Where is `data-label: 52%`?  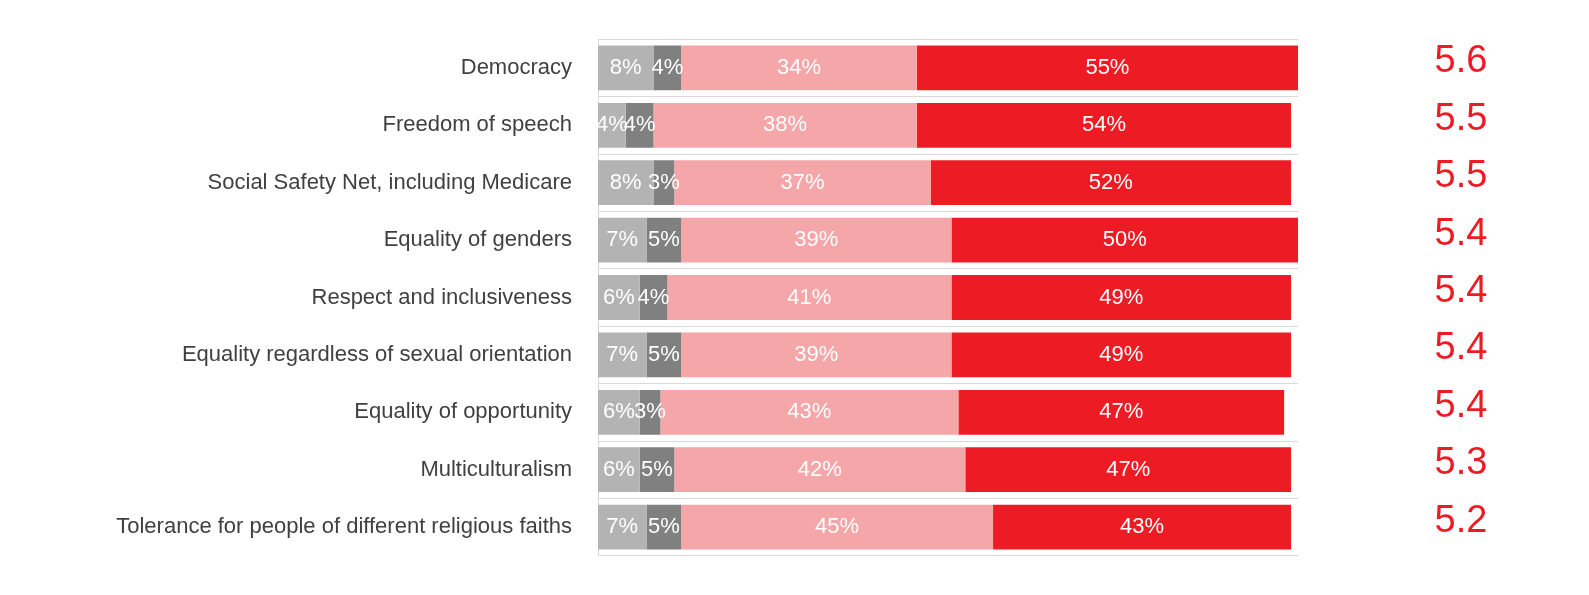
data-label: 52% is located at coordinates (1110, 181).